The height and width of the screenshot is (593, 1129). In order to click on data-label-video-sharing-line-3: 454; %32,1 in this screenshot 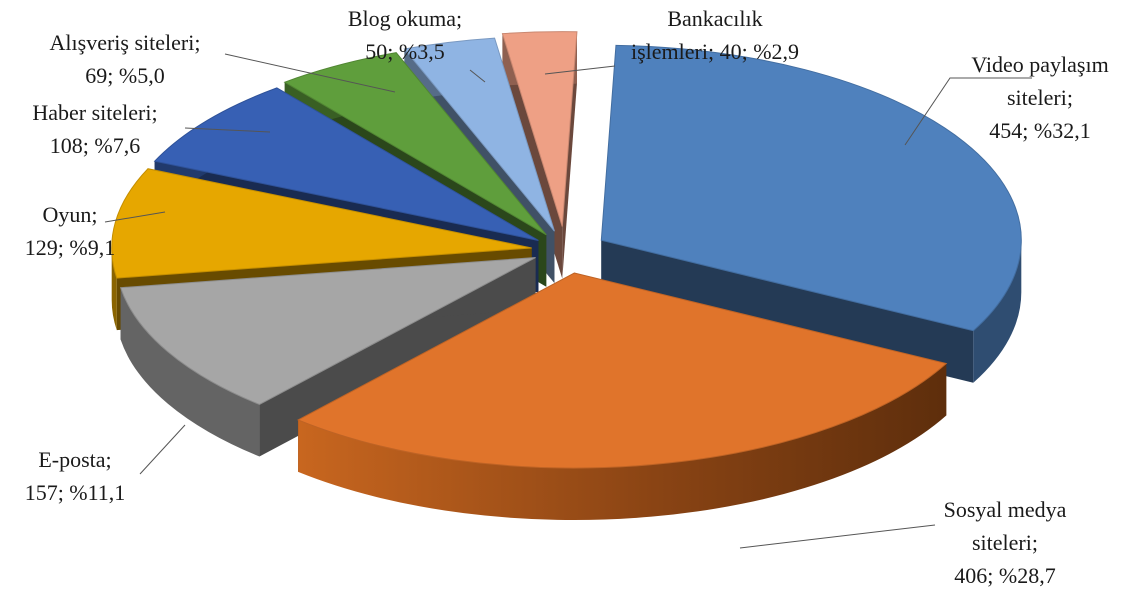, I will do `click(1039, 130)`.